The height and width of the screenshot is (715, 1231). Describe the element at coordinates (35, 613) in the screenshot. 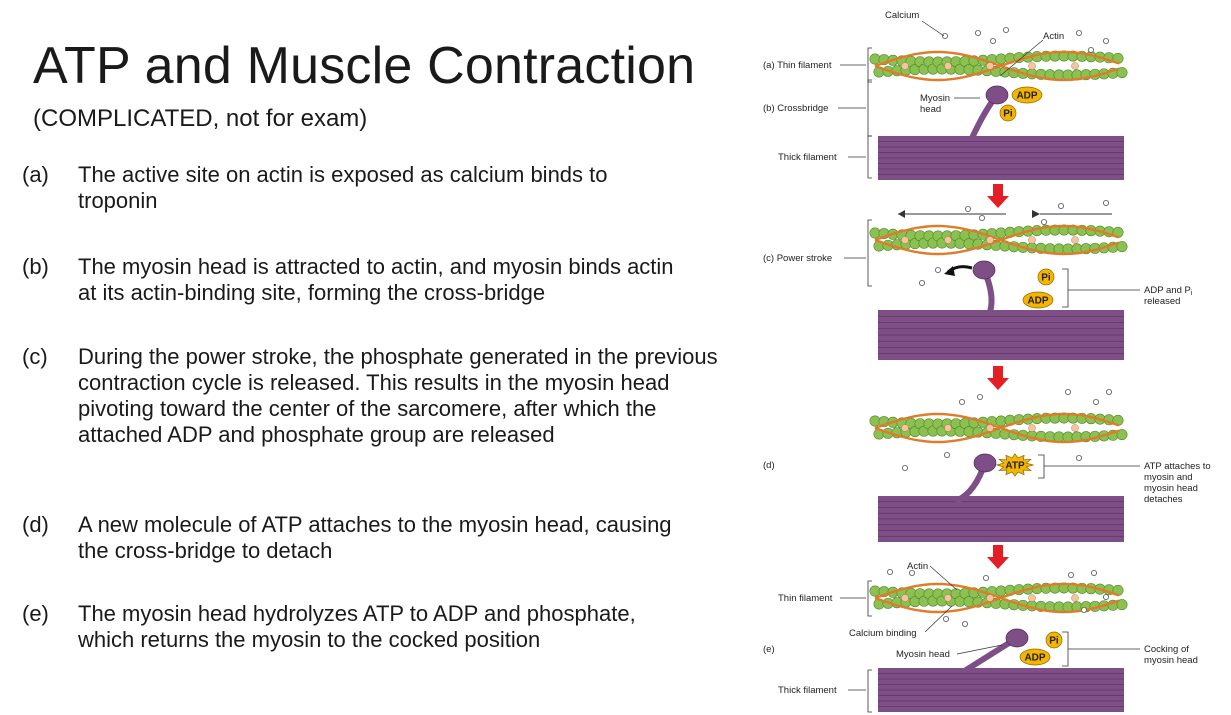

I see `step-label: (e)` at that location.